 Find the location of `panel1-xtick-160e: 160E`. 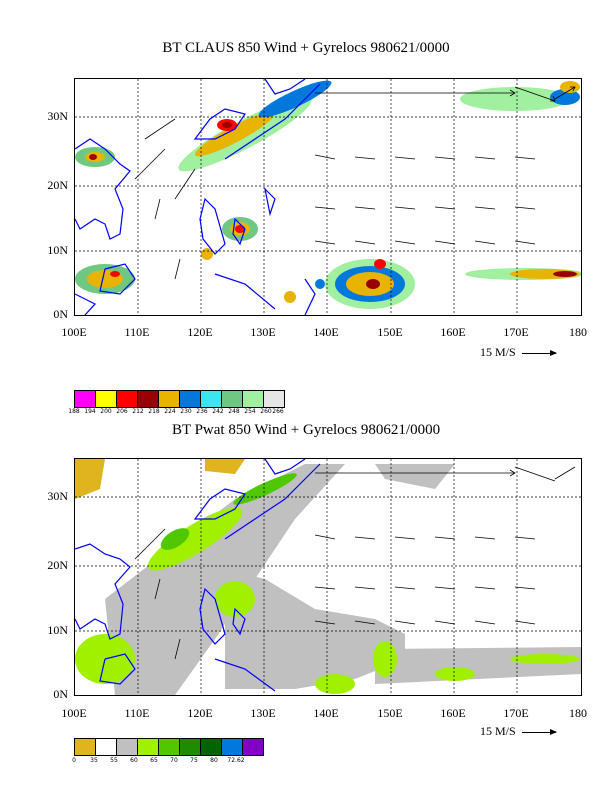

panel1-xtick-160e: 160E is located at coordinates (453, 332).